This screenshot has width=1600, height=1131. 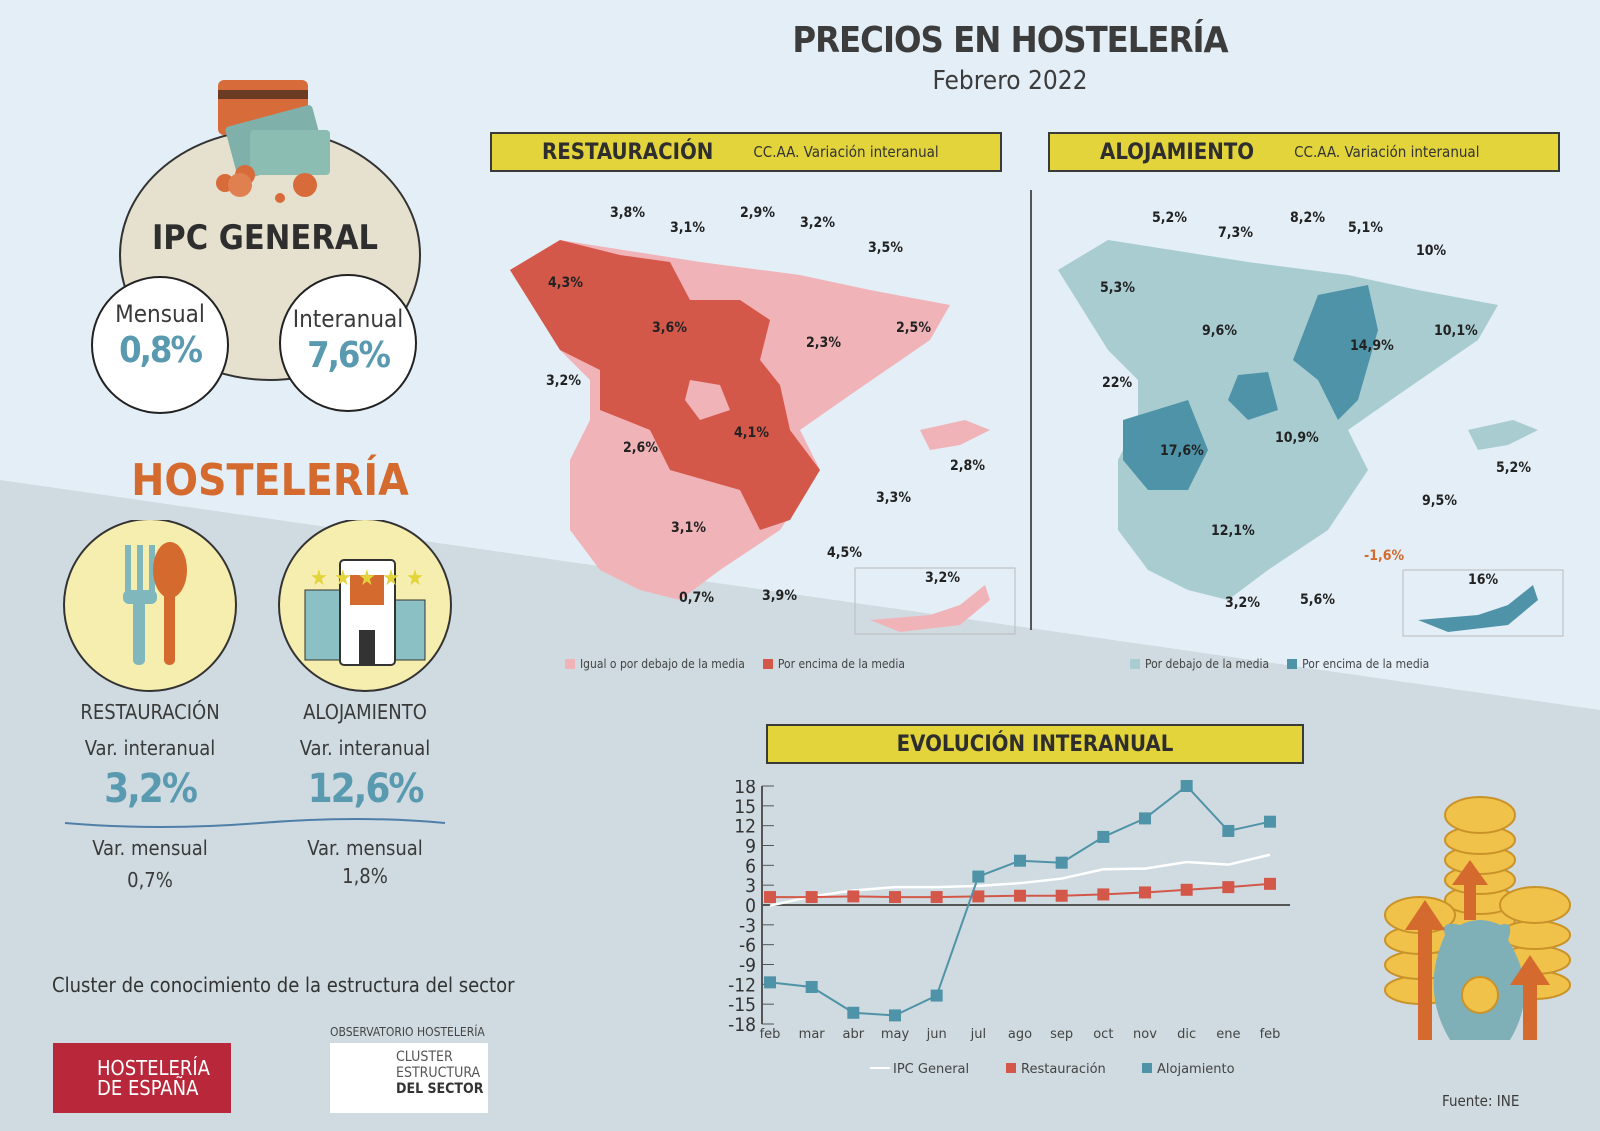 I want to click on hotel-icon: ★ ★ ★ ★ ★, so click(x=365, y=612).